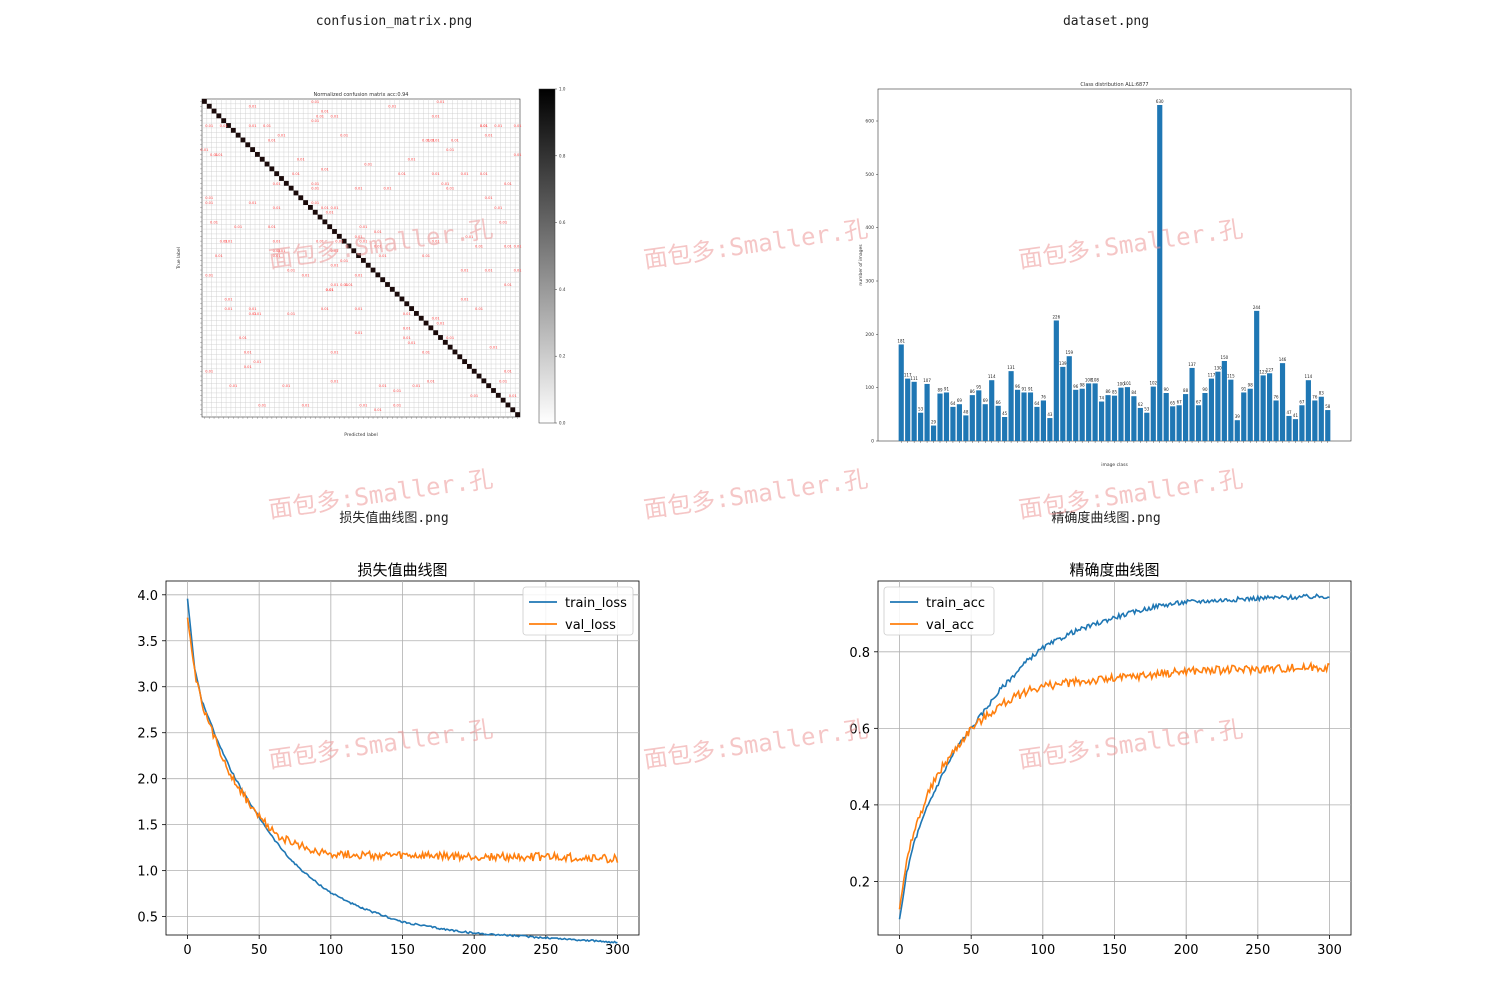  What do you see at coordinates (1328, 406) in the screenshot?
I see `dataset-bar-label: 58` at bounding box center [1328, 406].